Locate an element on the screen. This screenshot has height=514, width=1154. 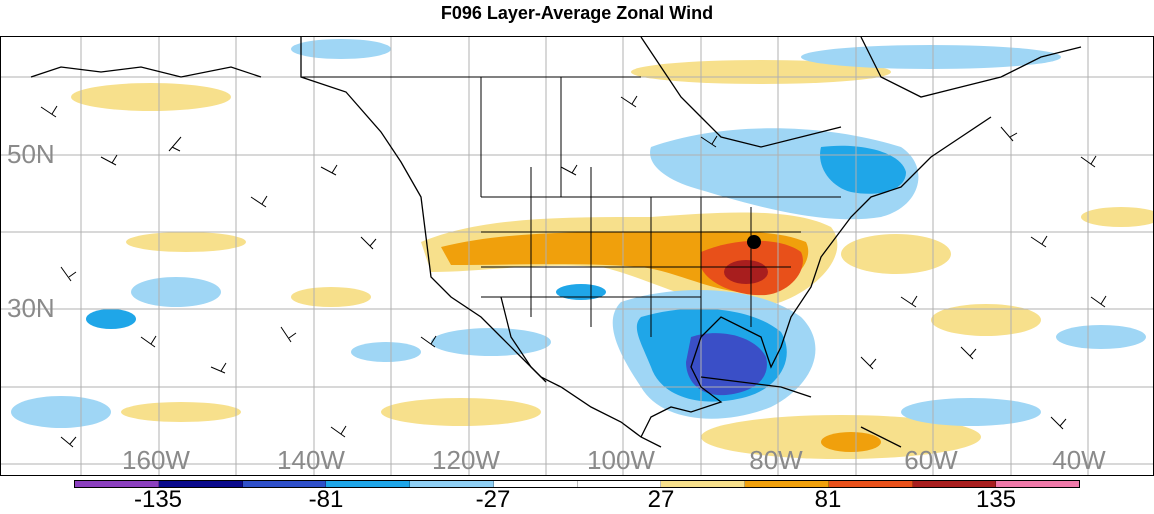
colorbar is located at coordinates (577, 484).